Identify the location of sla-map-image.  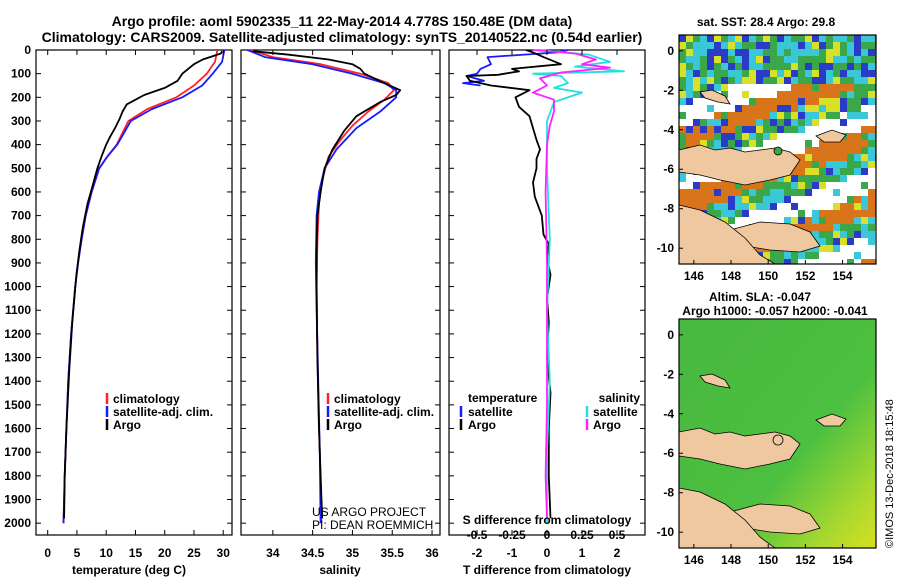
(777, 433).